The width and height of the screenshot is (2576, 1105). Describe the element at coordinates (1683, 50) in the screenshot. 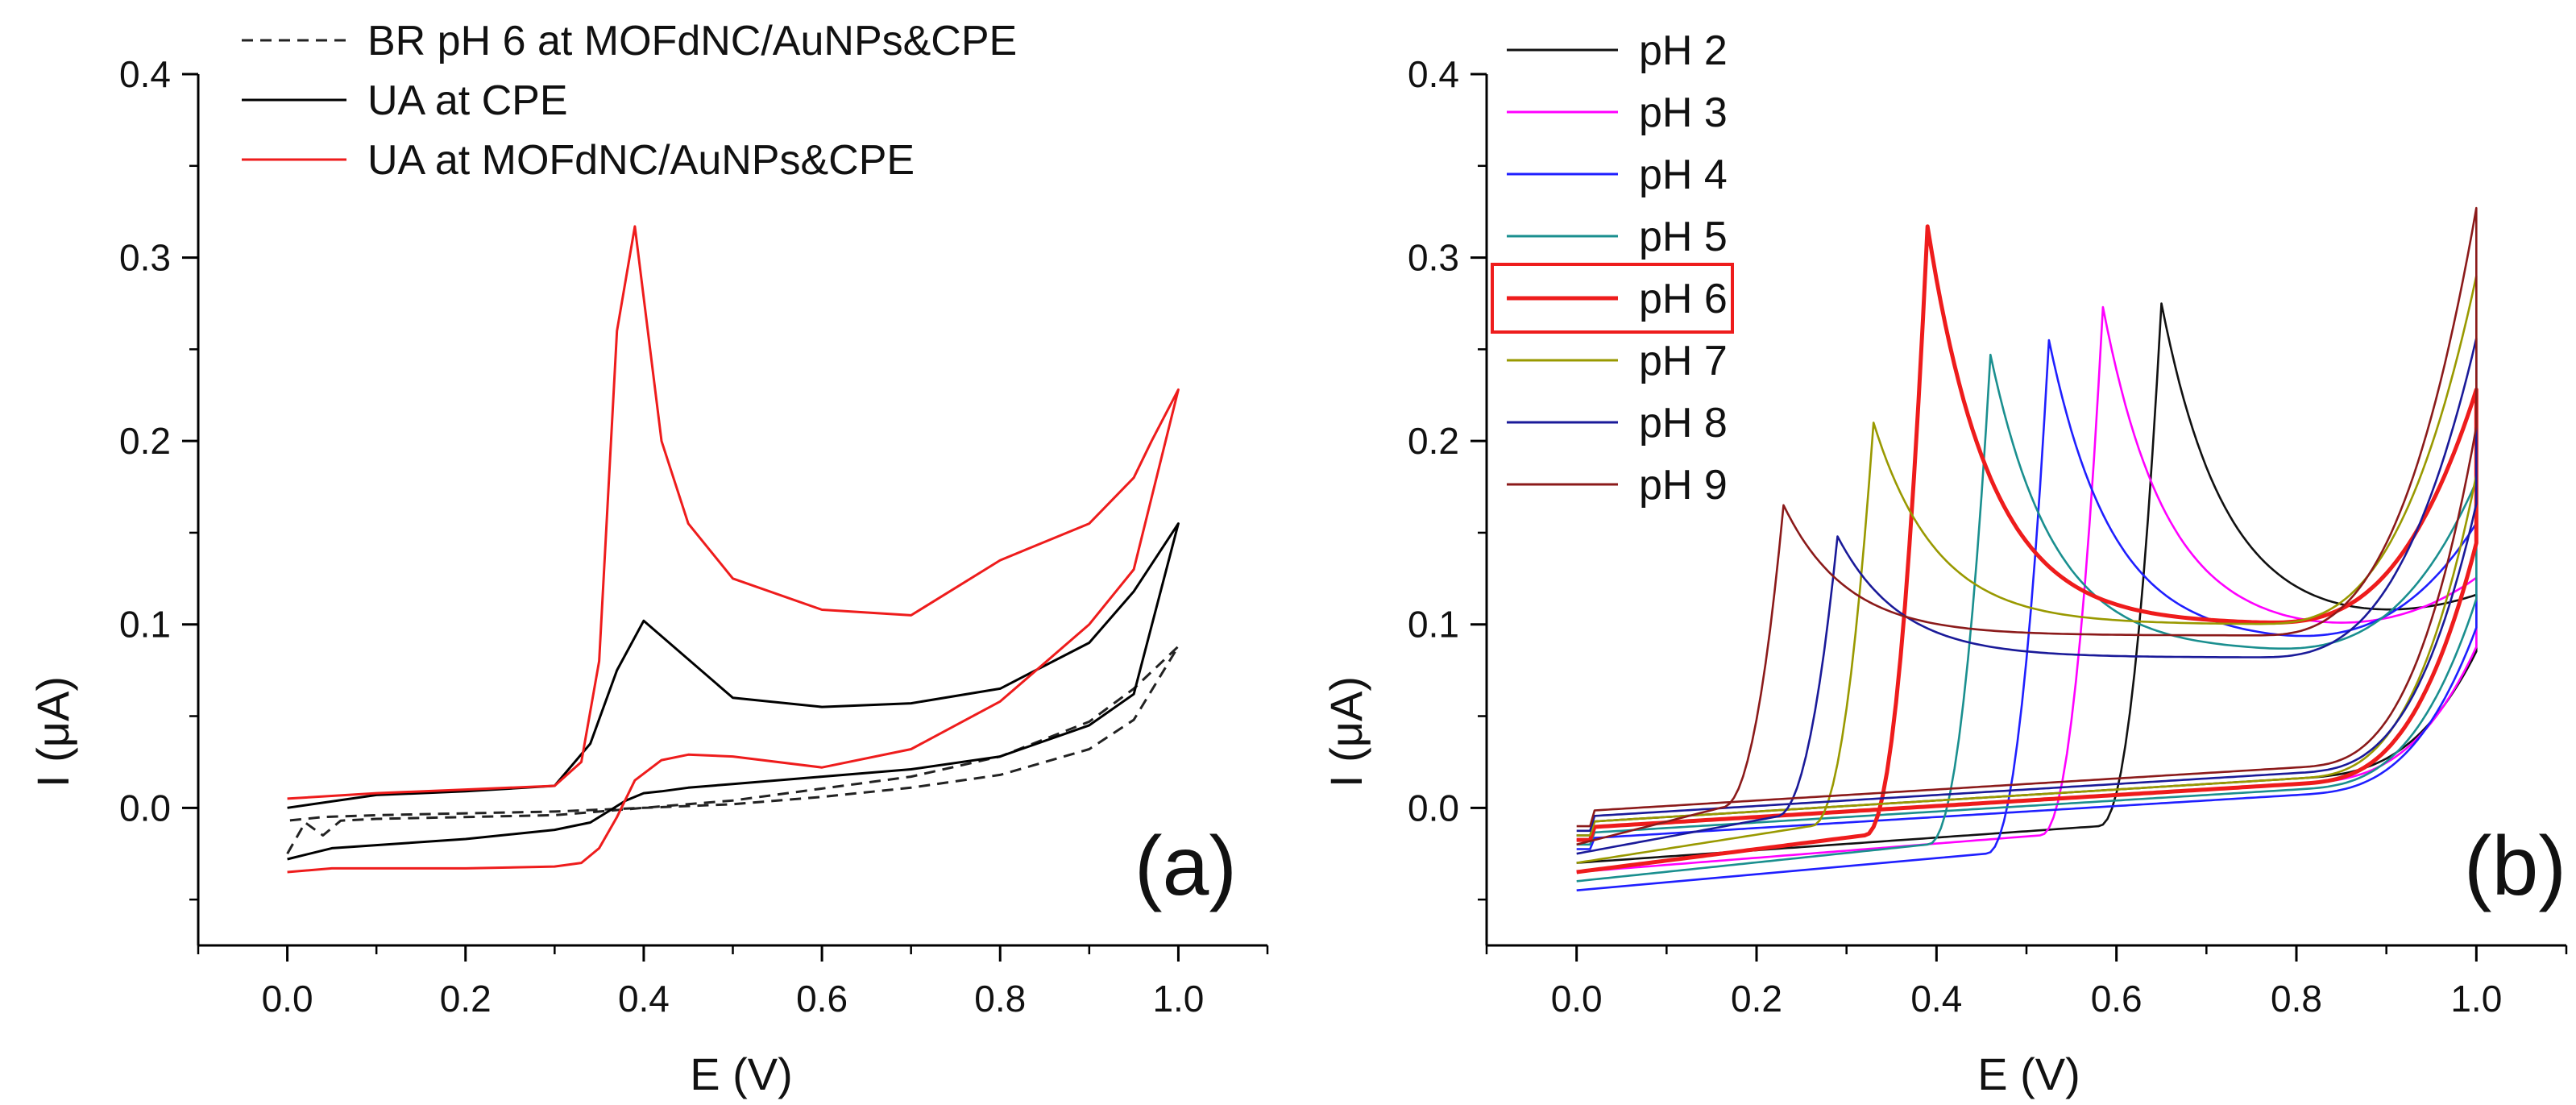

I see `legend-label: pH 2` at that location.